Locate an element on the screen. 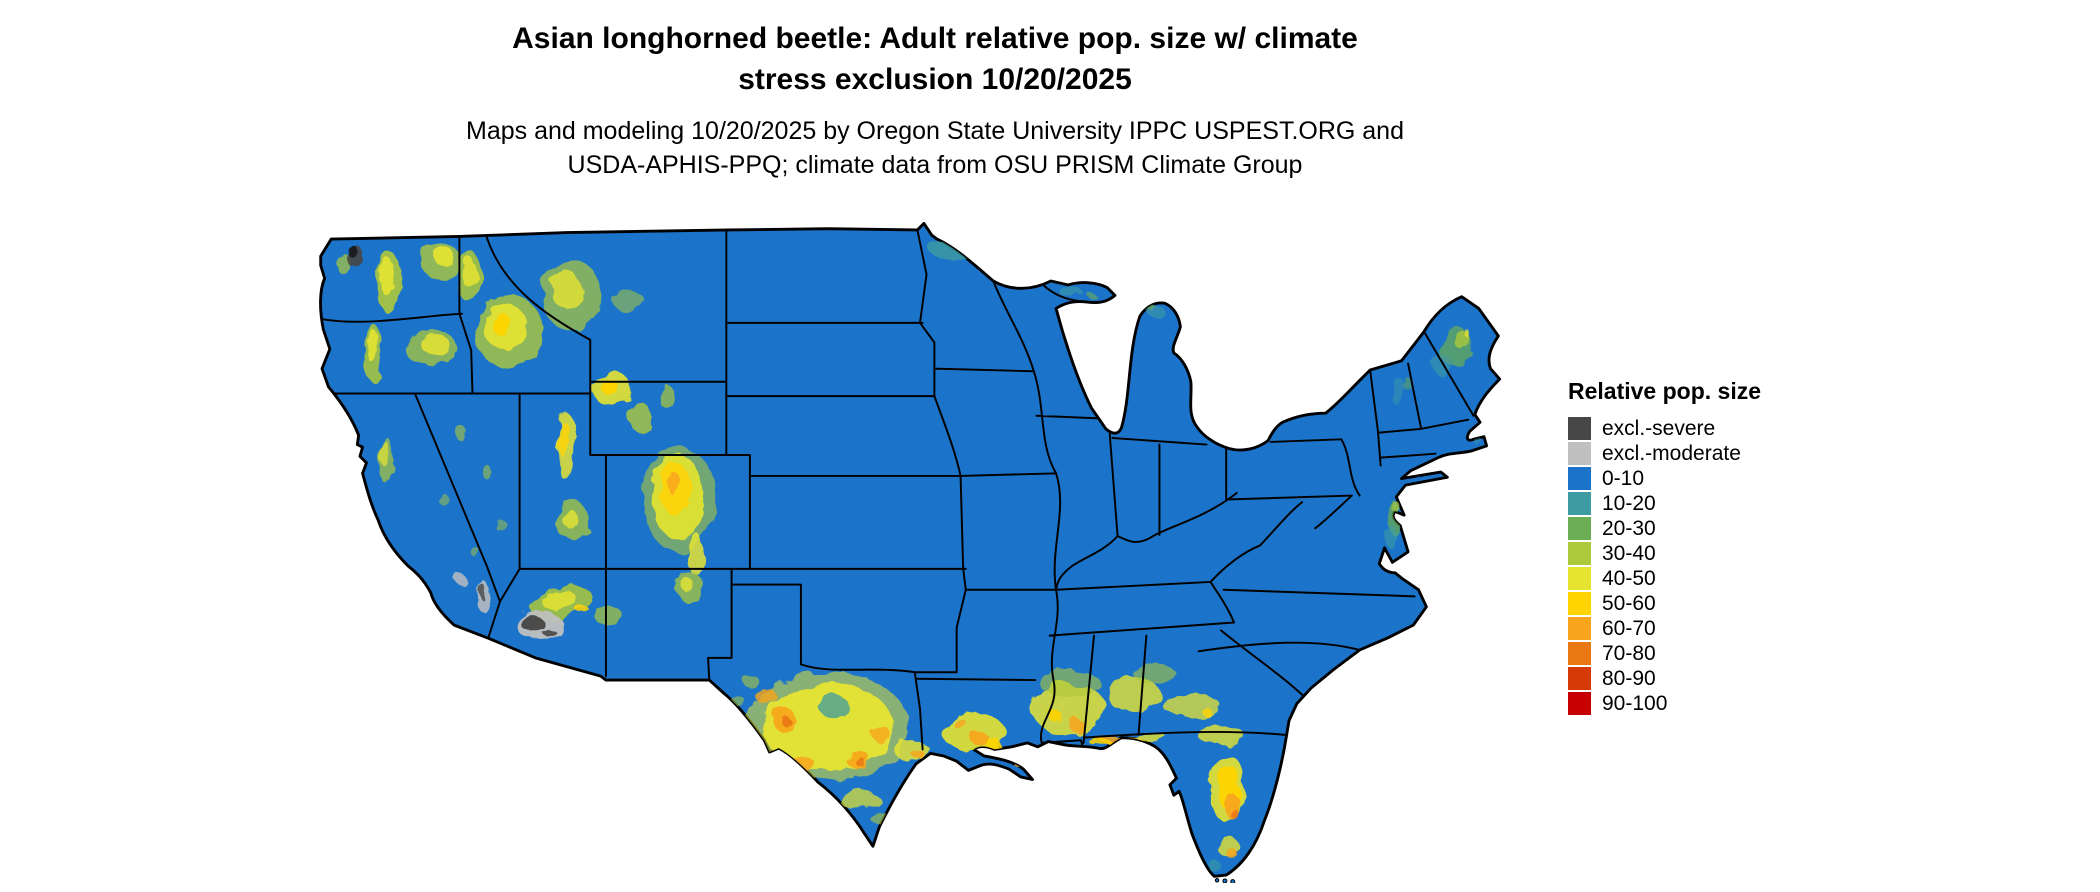 This screenshot has height=892, width=2100. legend-item: 80-90 is located at coordinates (1664, 678).